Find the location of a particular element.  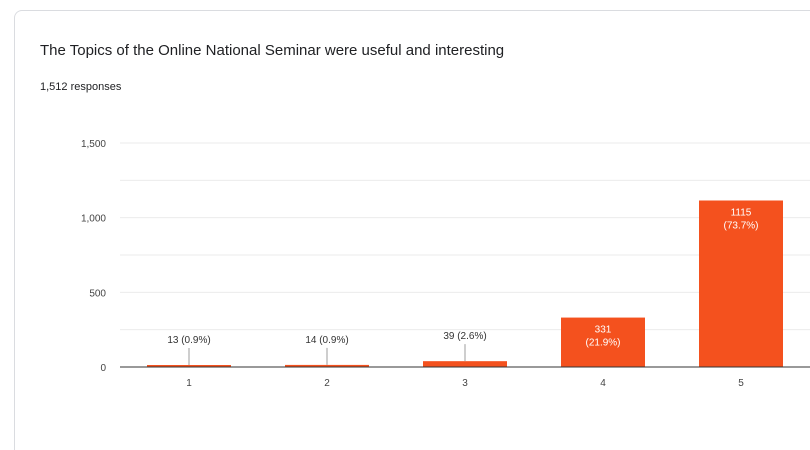

y-tick-label: 500 is located at coordinates (97, 293).